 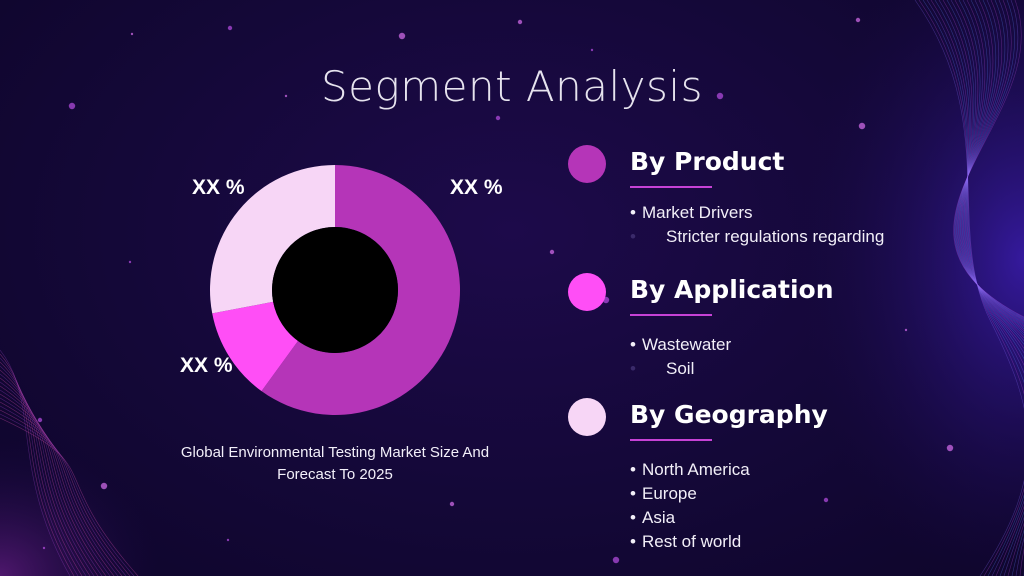 What do you see at coordinates (696, 469) in the screenshot?
I see `list-item-text: North America` at bounding box center [696, 469].